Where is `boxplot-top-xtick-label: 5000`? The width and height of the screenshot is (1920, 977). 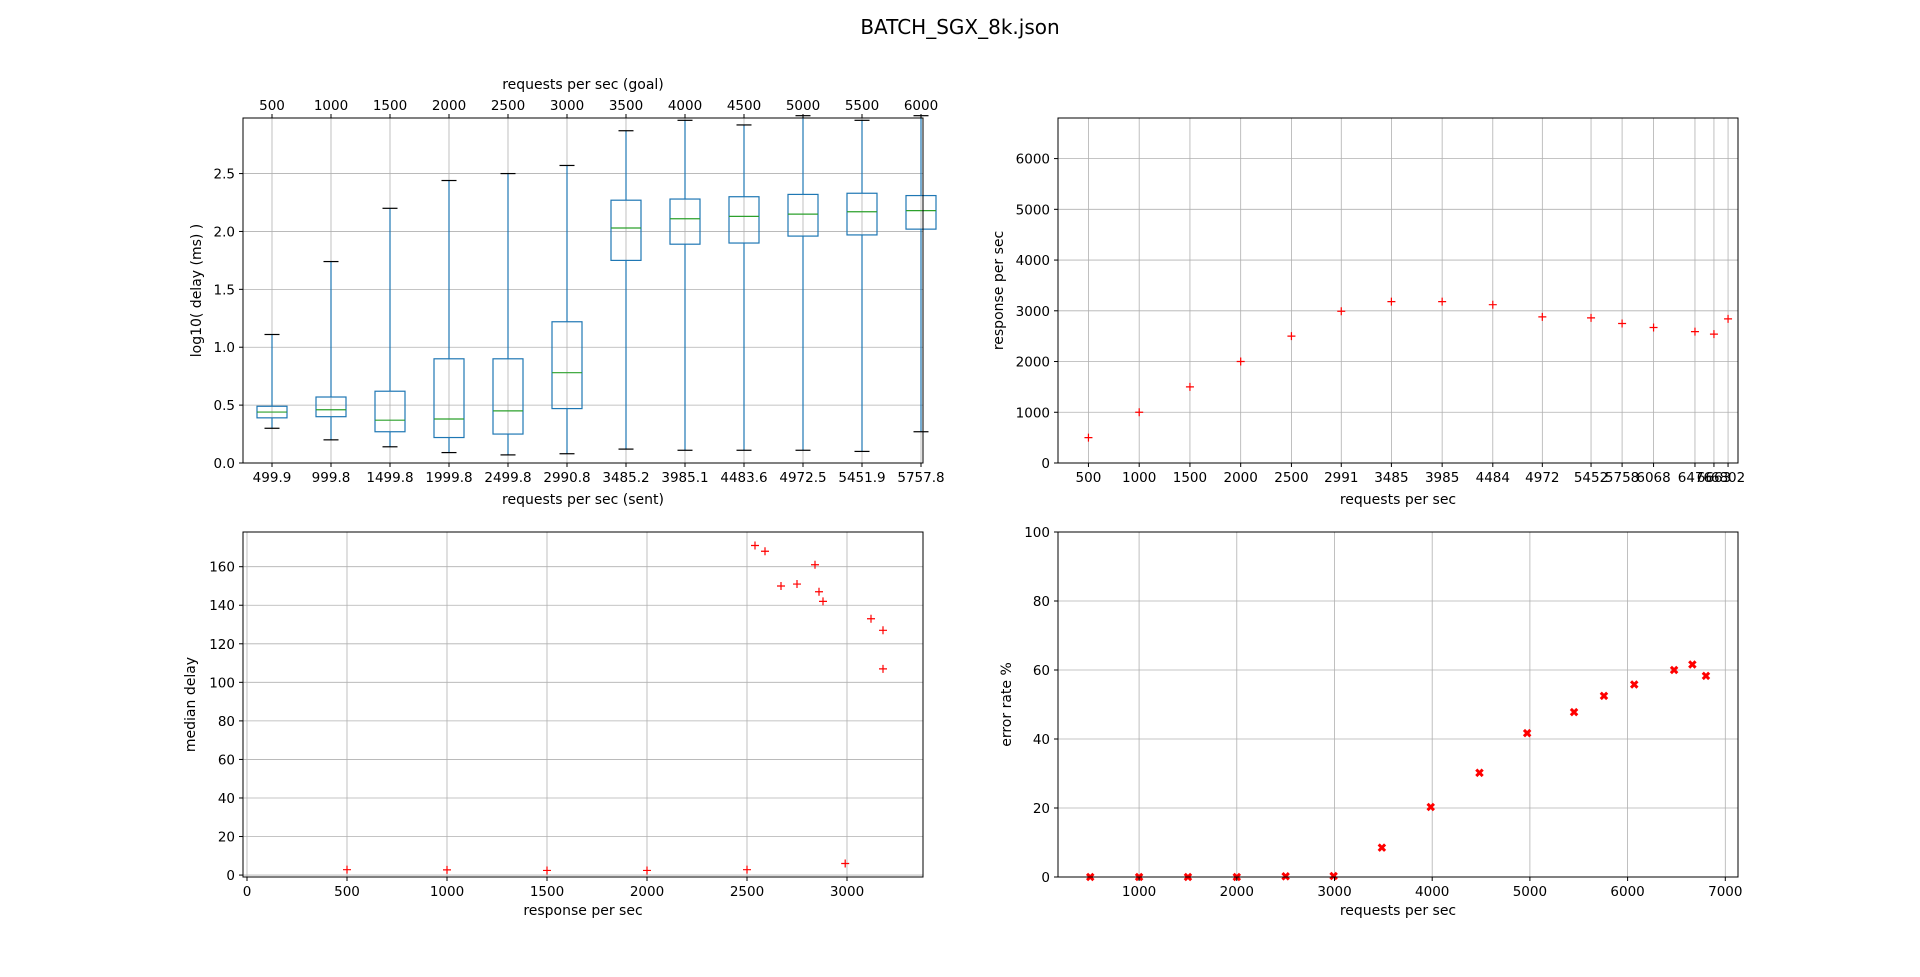
boxplot-top-xtick-label: 5000 is located at coordinates (803, 106).